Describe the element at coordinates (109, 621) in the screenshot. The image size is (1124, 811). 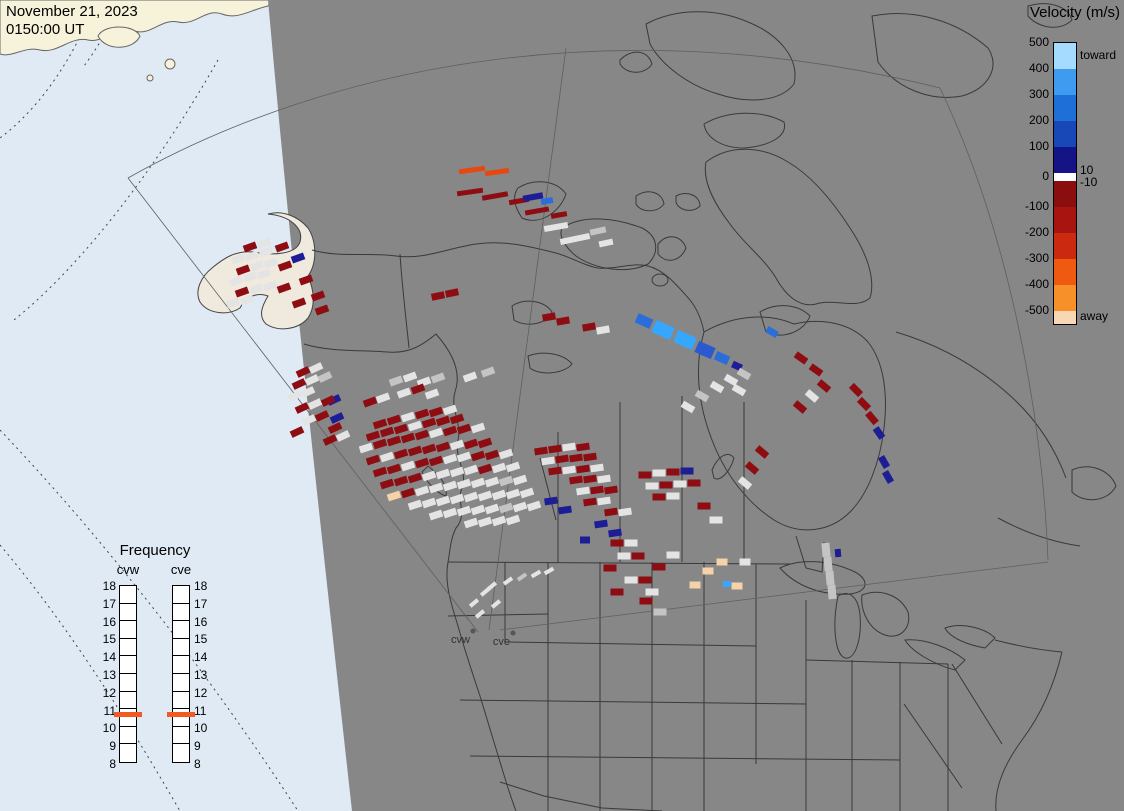
I see `freq-tick-label: 16` at that location.